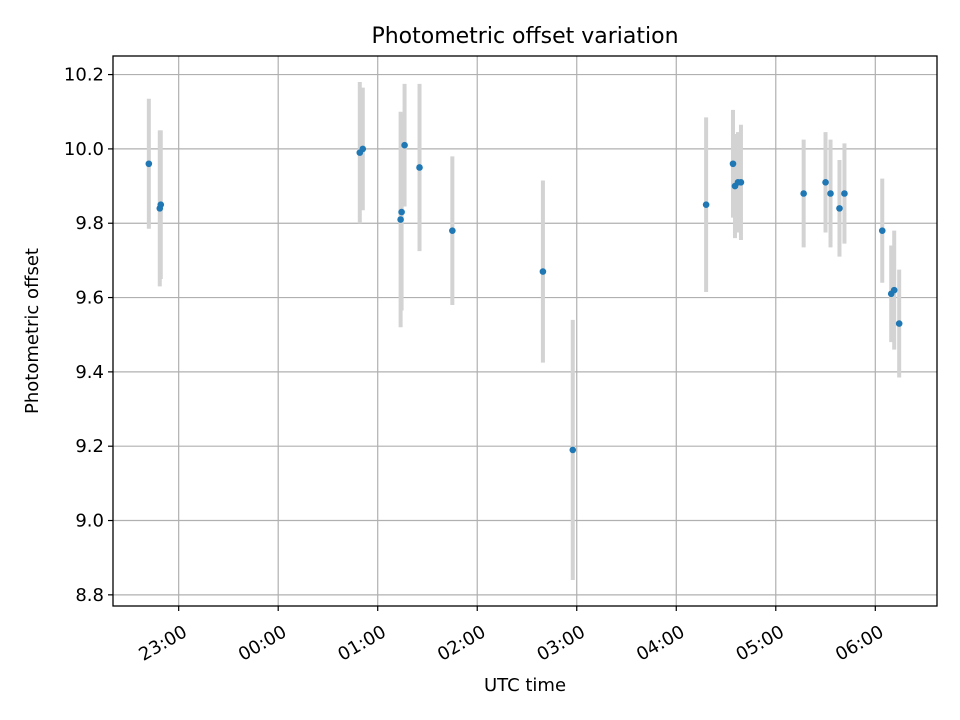  I want to click on y-tick-label: 9.8, so click(89, 223).